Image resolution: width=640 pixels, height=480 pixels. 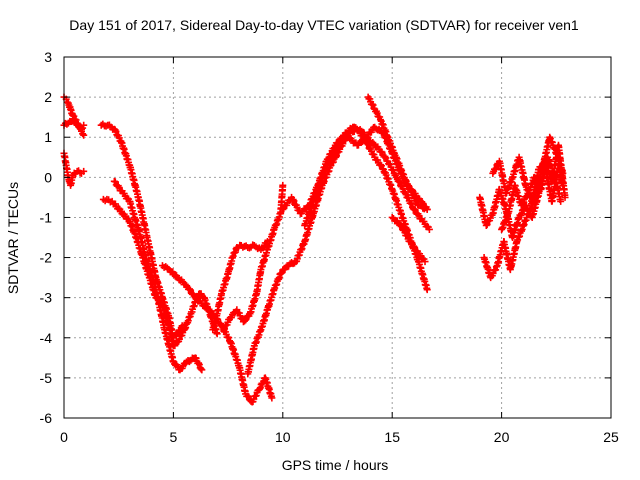 What do you see at coordinates (48, 177) in the screenshot?
I see `y-tick-label: 0` at bounding box center [48, 177].